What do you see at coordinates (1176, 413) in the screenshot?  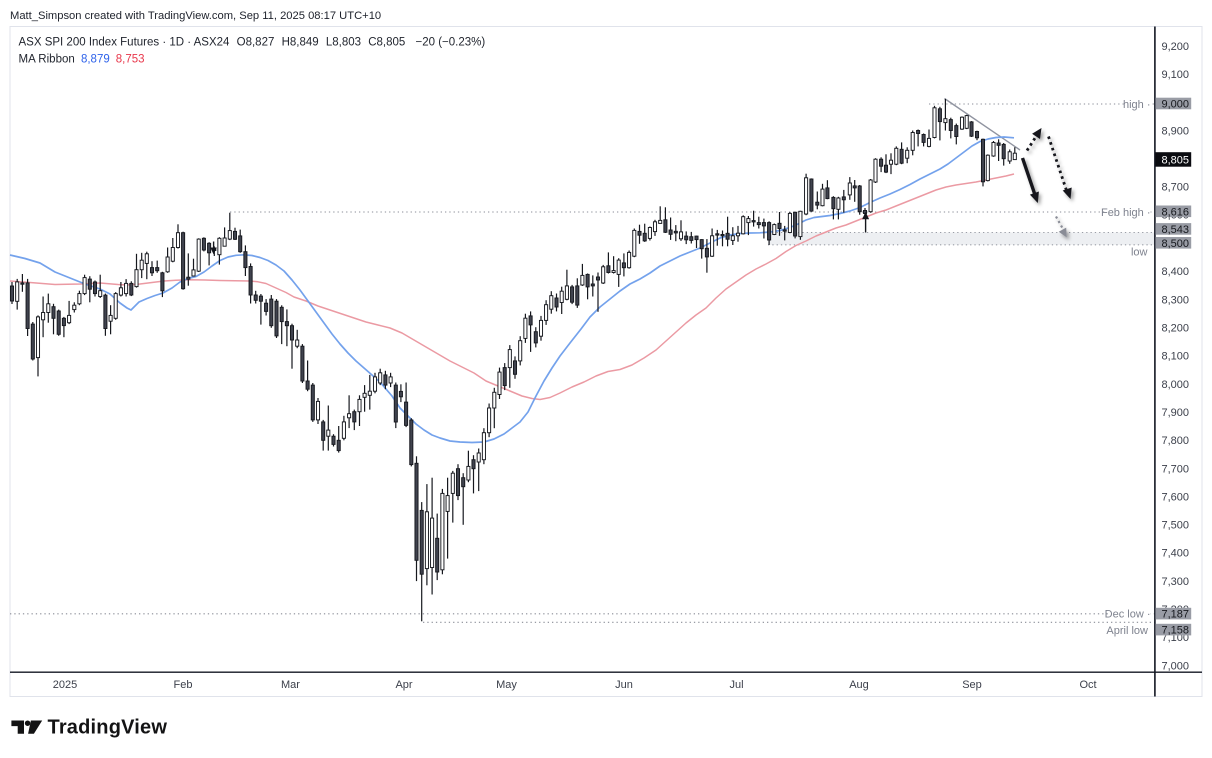 I see `svg-text: 7,900` at bounding box center [1176, 413].